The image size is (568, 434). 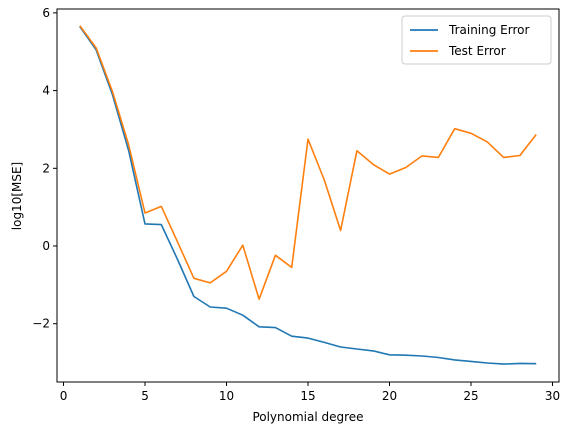 I want to click on y-axis-ticks: −2 0 2 4 6, so click(x=44, y=168).